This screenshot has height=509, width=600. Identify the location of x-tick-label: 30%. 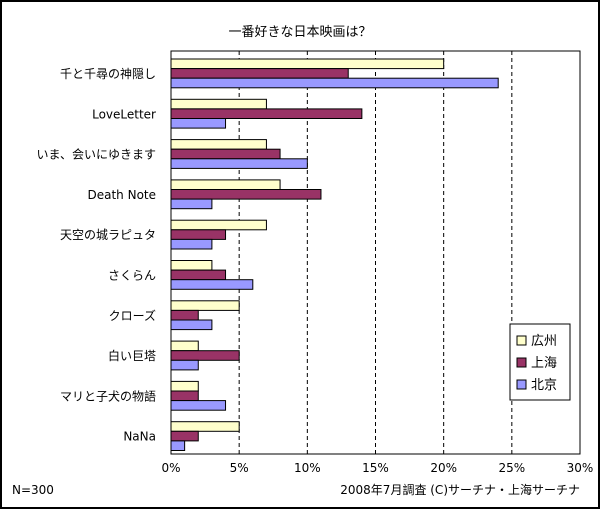
(580, 468).